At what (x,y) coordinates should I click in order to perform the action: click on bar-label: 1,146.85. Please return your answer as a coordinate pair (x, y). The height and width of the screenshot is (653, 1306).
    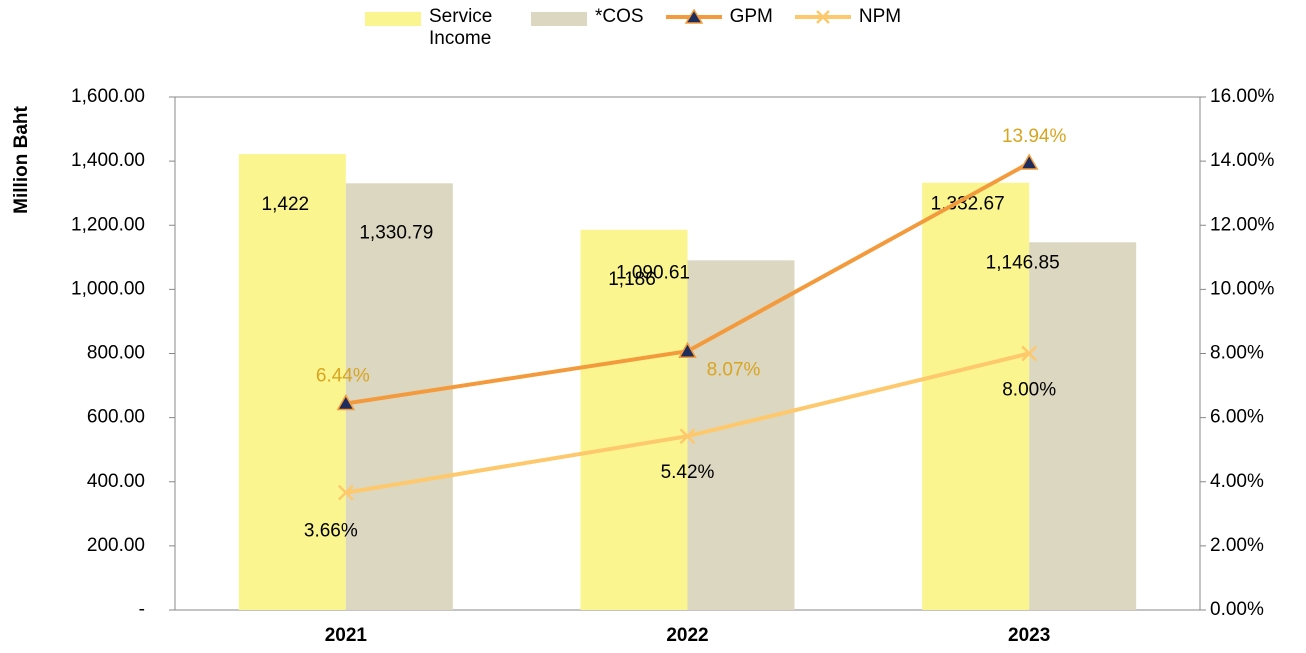
    Looking at the image, I should click on (1023, 262).